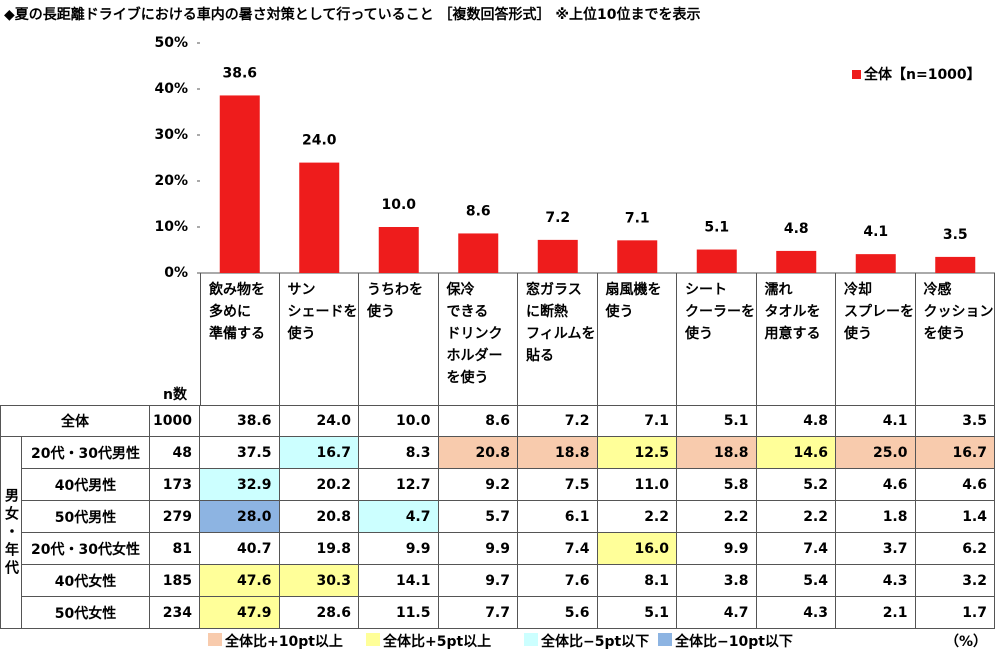 The width and height of the screenshot is (1000, 650). Describe the element at coordinates (558, 613) in the screenshot. I see `table-value: 5.6` at that location.